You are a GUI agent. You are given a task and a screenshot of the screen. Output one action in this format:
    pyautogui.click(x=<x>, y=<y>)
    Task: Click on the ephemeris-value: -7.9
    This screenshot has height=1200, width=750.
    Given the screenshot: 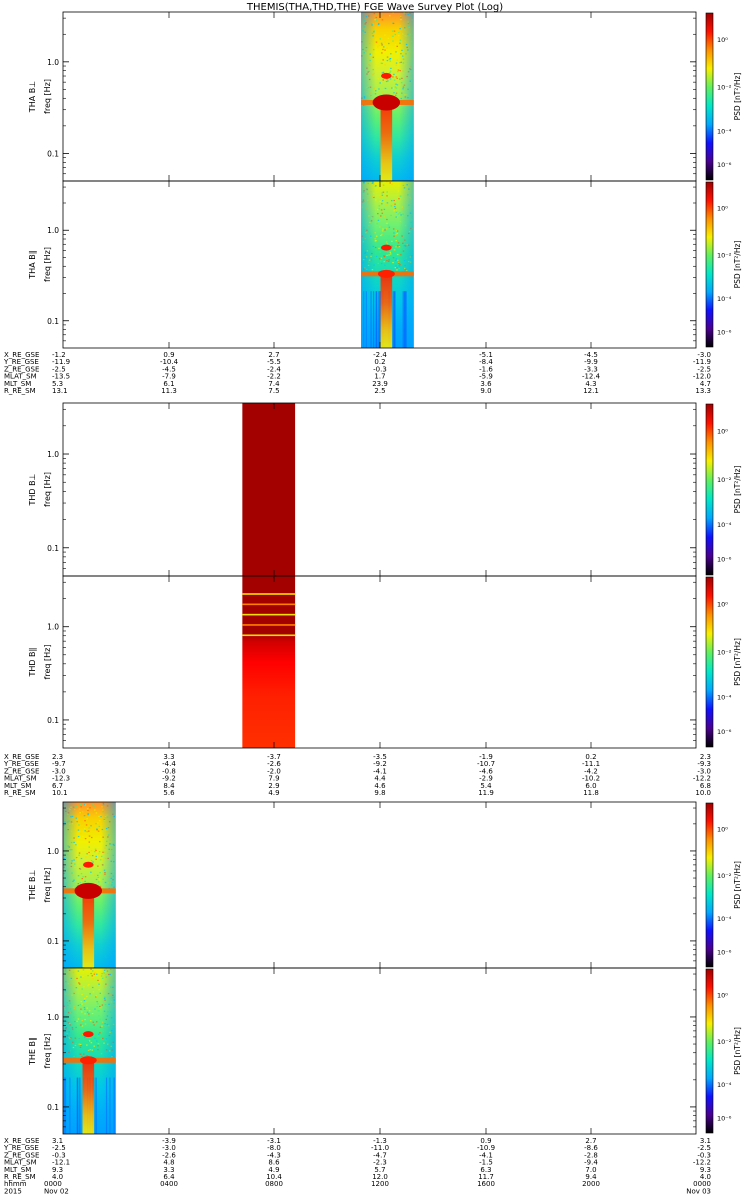 What is the action you would take?
    pyautogui.click(x=169, y=377)
    